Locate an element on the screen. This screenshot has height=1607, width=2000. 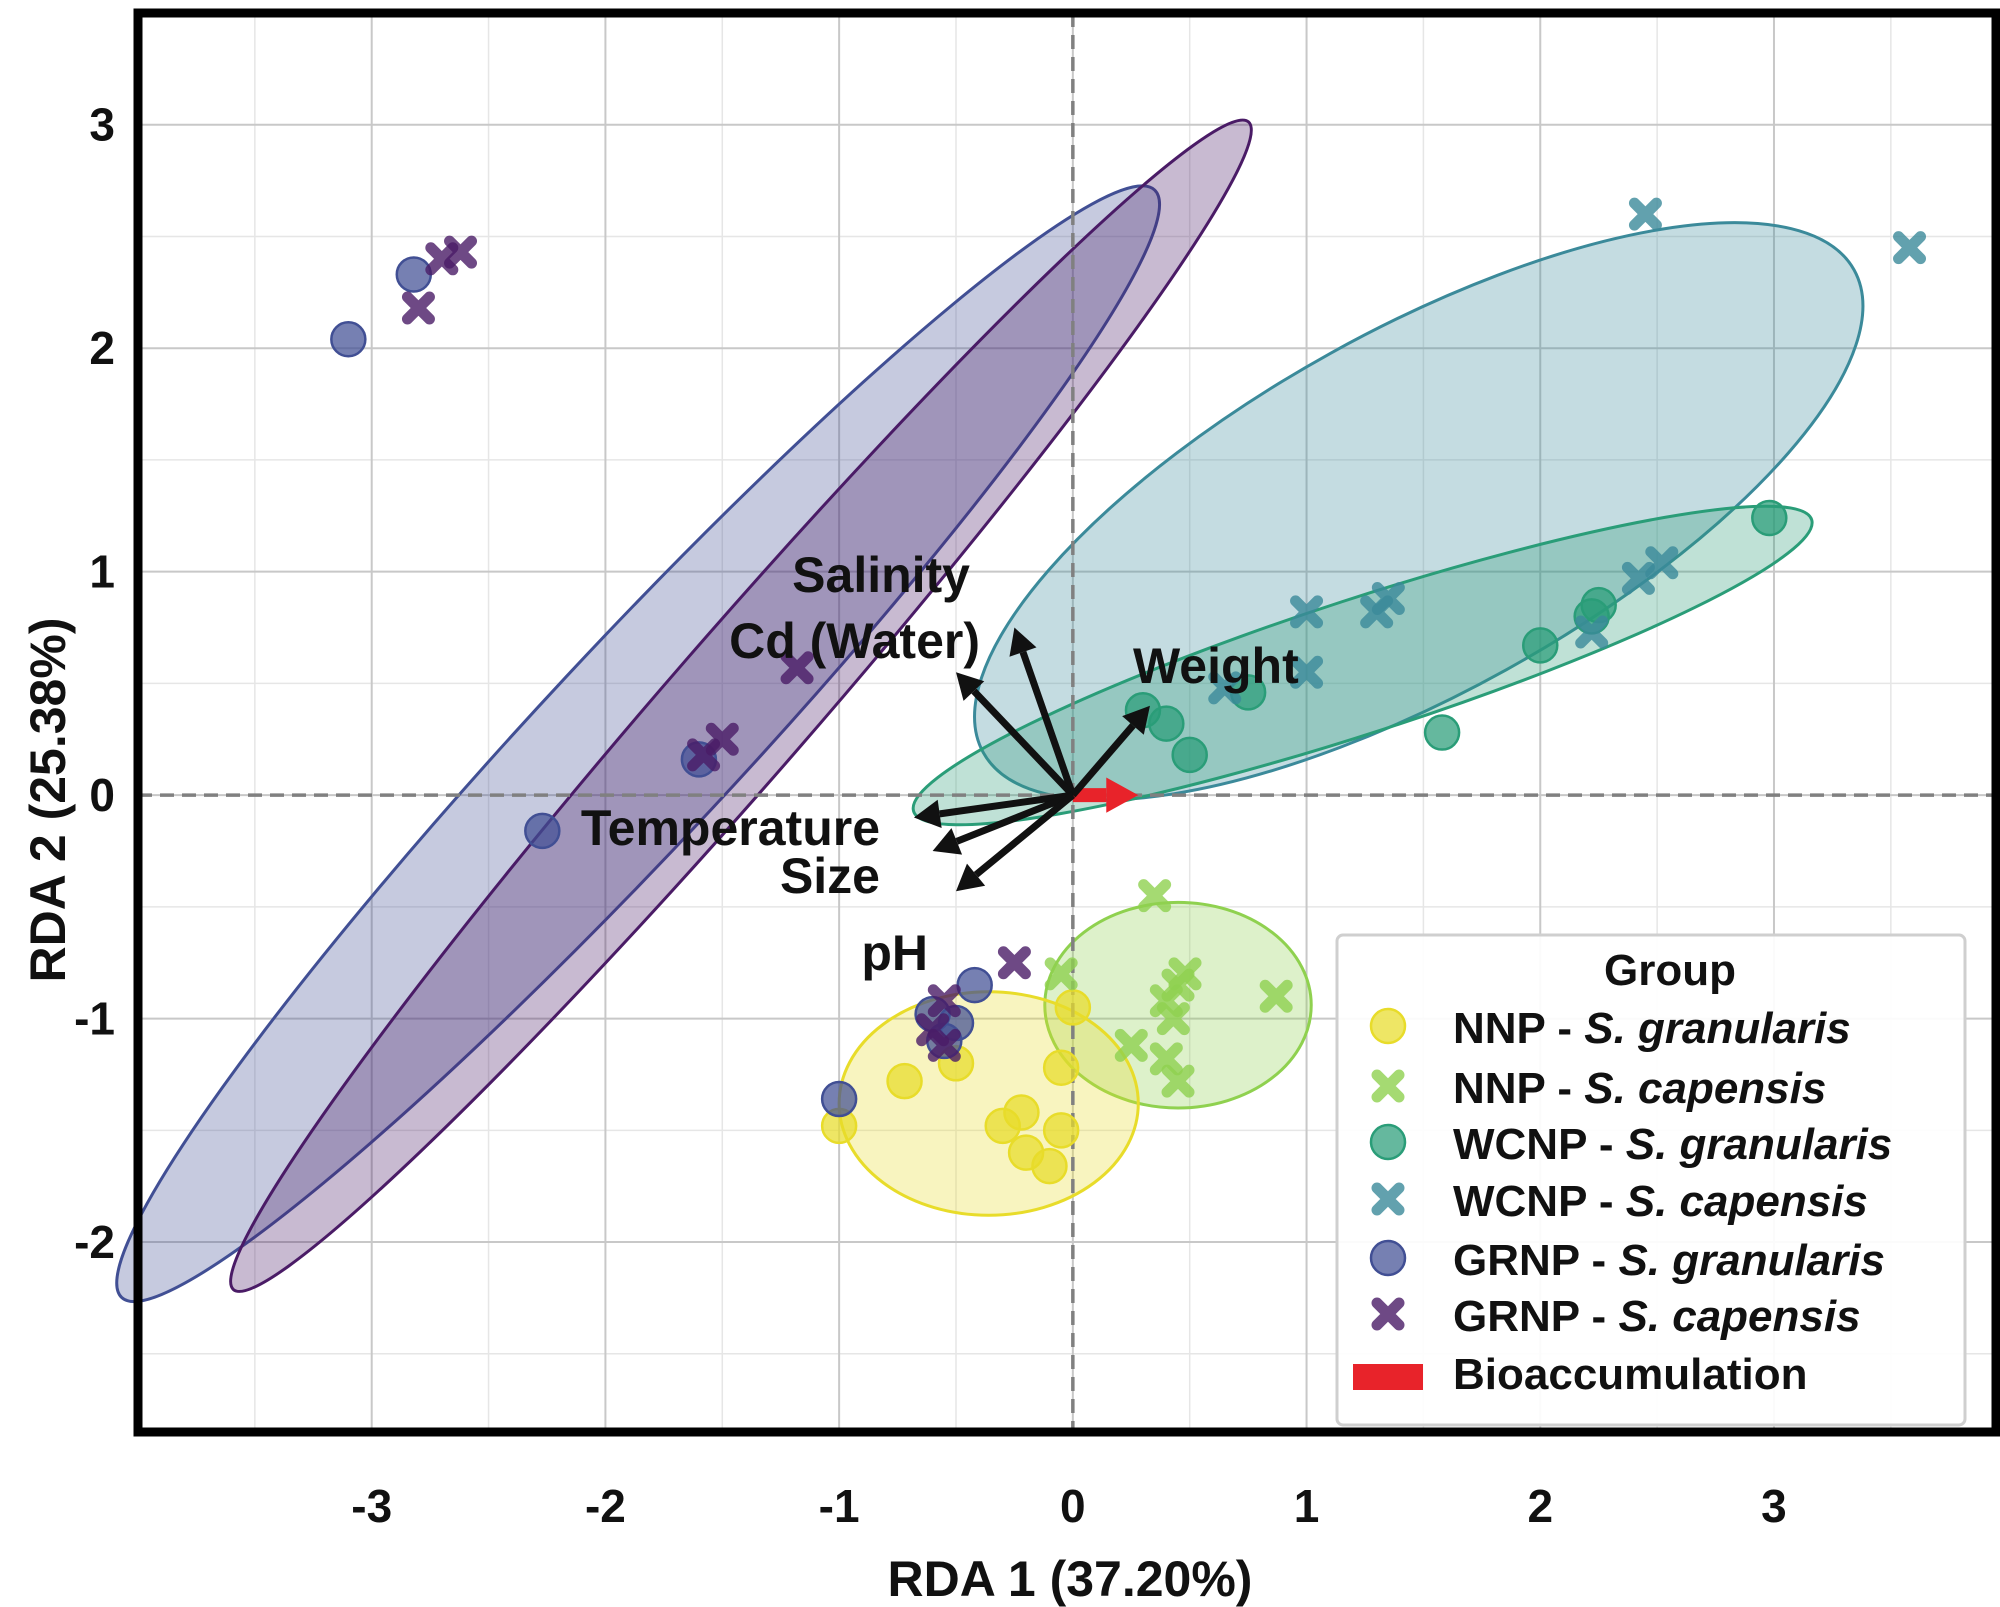
vector-arrow-1-head is located at coordinates (970, 686).